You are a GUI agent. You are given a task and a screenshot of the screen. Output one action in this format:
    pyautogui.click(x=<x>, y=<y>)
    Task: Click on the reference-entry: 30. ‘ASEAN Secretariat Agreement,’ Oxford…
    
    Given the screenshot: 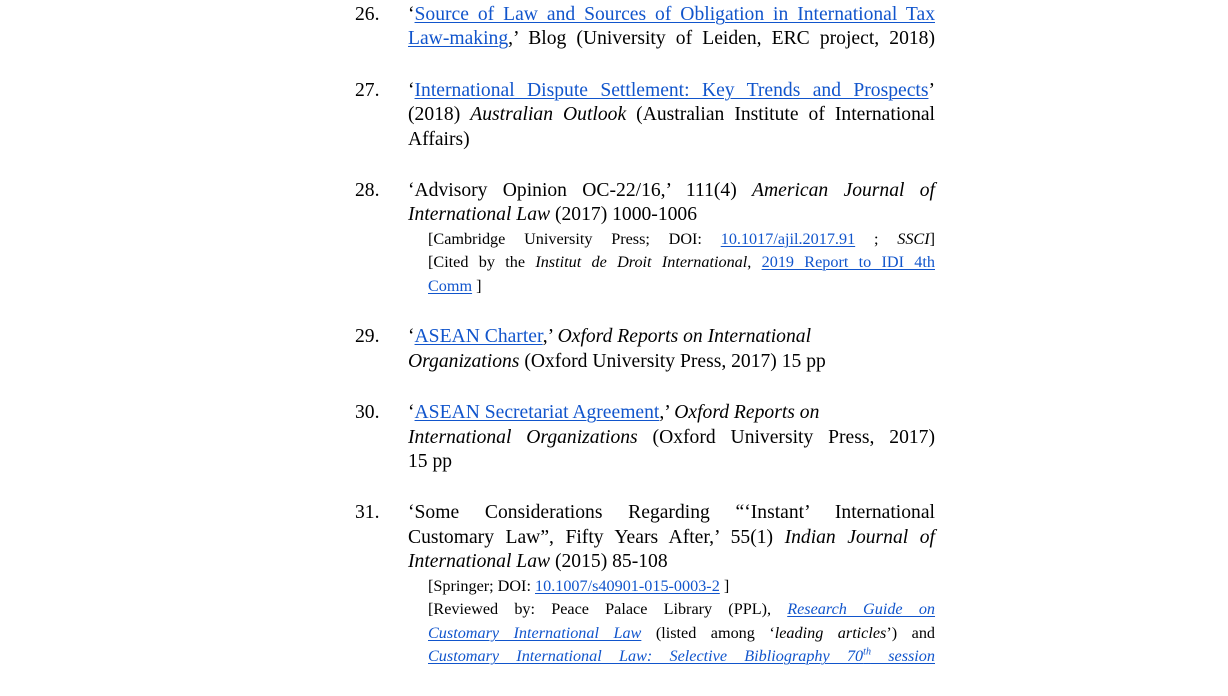 What is the action you would take?
    pyautogui.click(x=646, y=437)
    